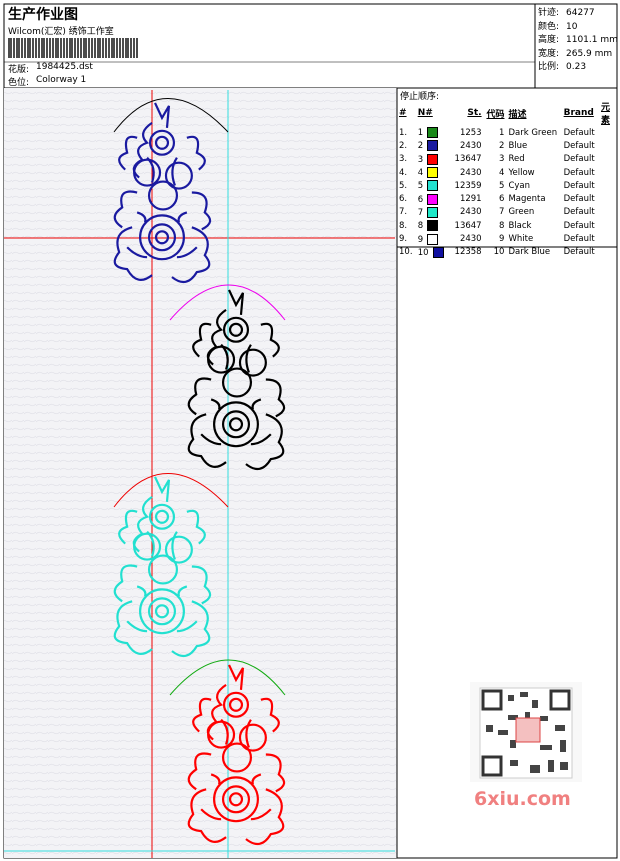 Image resolution: width=620 pixels, height=861 pixels. What do you see at coordinates (508, 198) in the screenshot?
I see `table-row: 6. 6 1291 6 Magenta Default` at bounding box center [508, 198].